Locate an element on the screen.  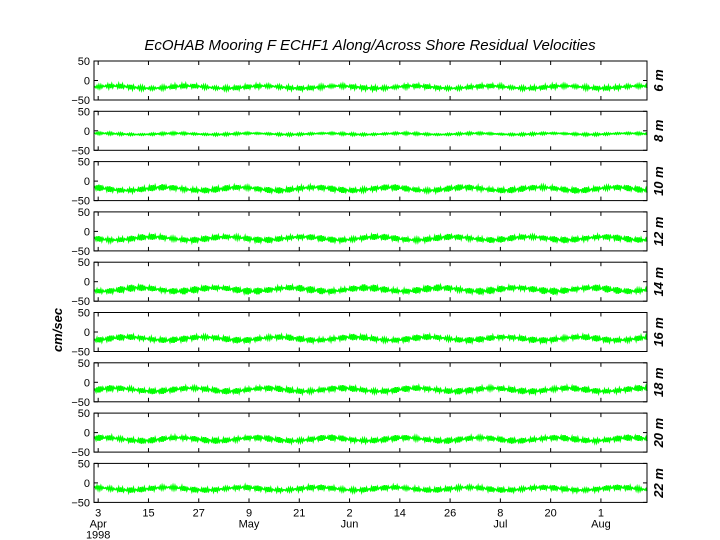
depth-label: 6 m is located at coordinates (658, 80).